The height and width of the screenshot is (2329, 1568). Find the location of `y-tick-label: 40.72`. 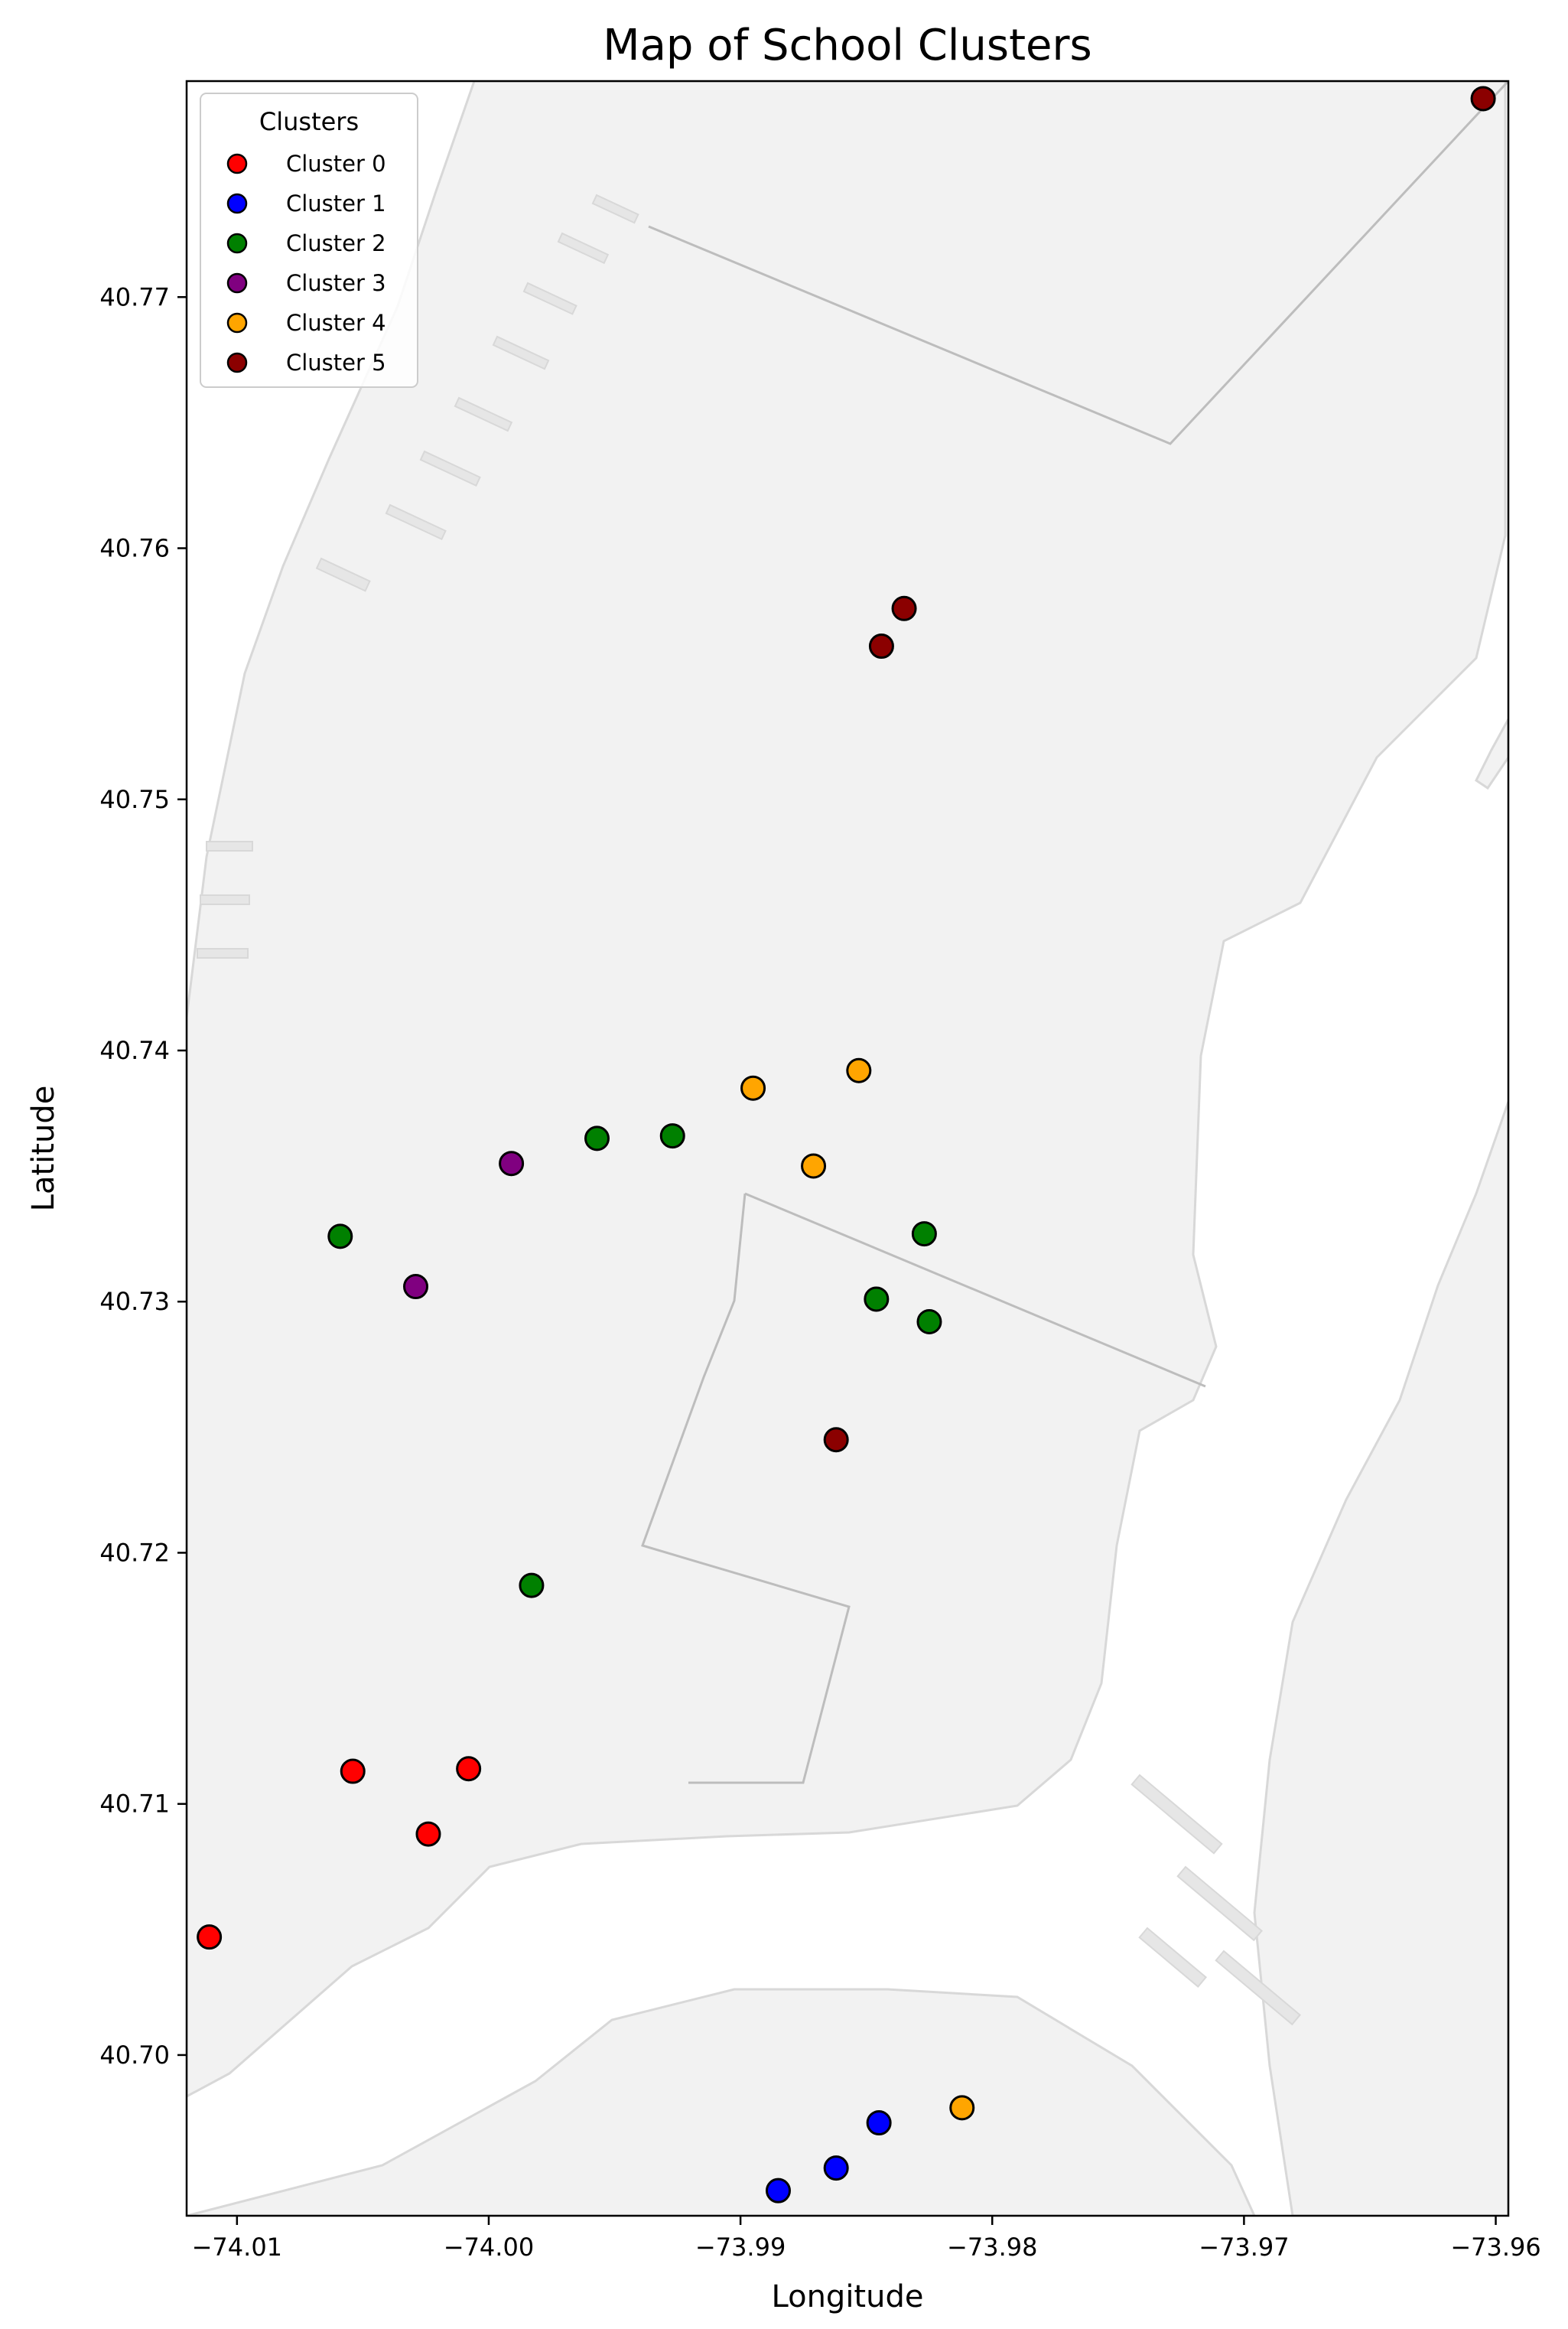

y-tick-label: 40.72 is located at coordinates (134, 1552).